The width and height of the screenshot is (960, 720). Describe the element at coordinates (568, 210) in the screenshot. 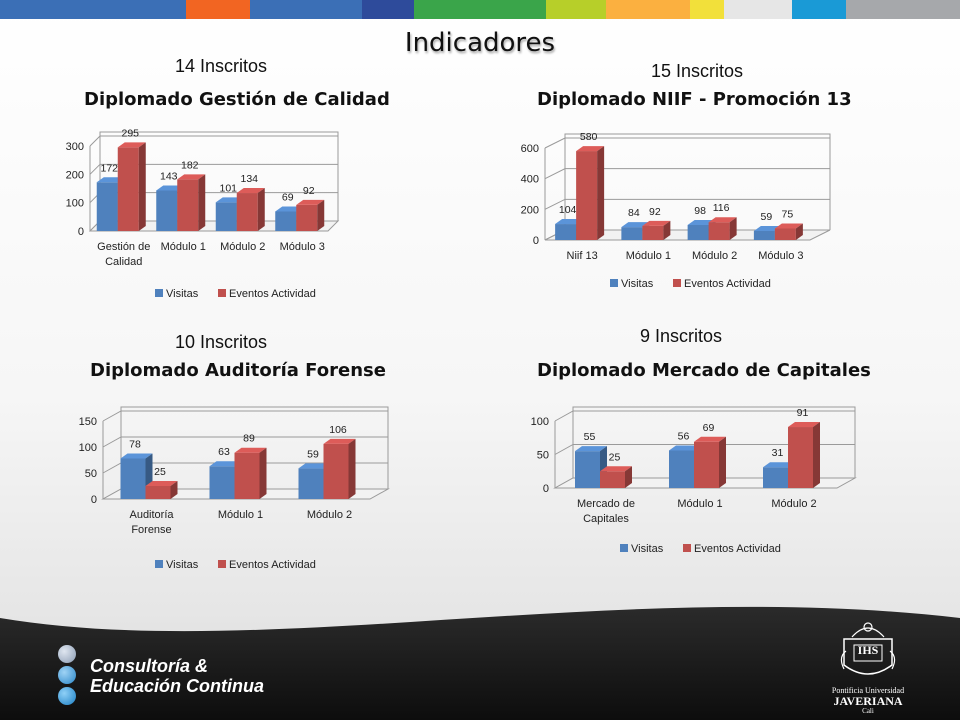

I see `data-label: 104` at that location.